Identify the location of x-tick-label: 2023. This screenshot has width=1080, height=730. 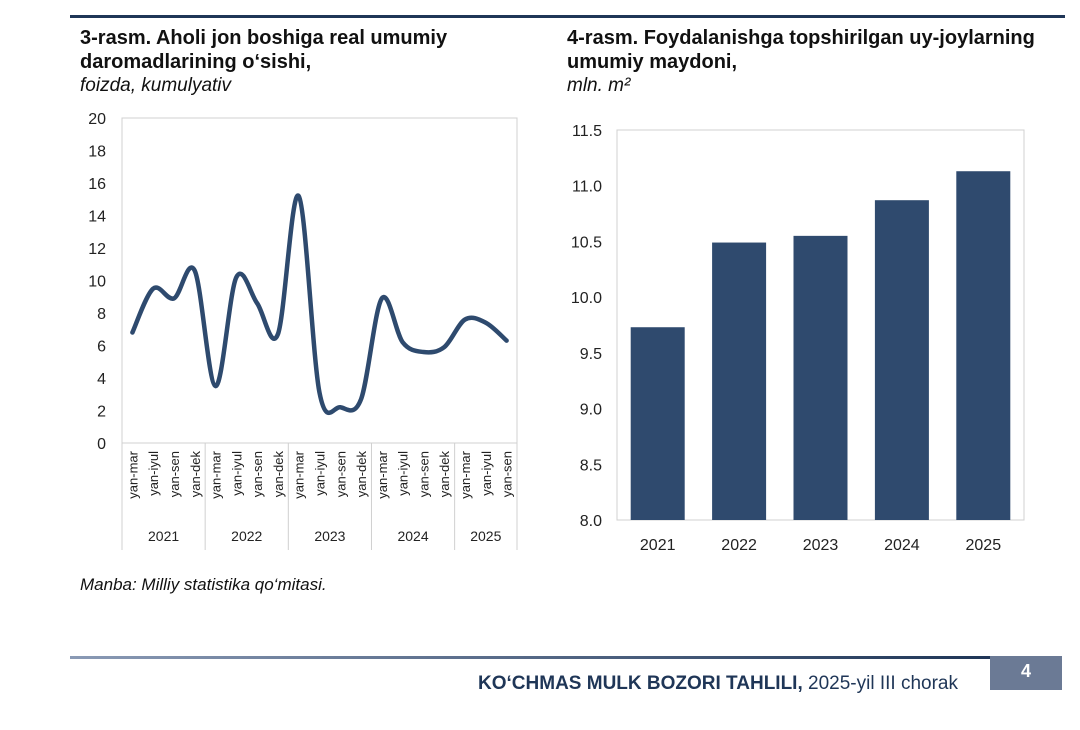
(821, 545).